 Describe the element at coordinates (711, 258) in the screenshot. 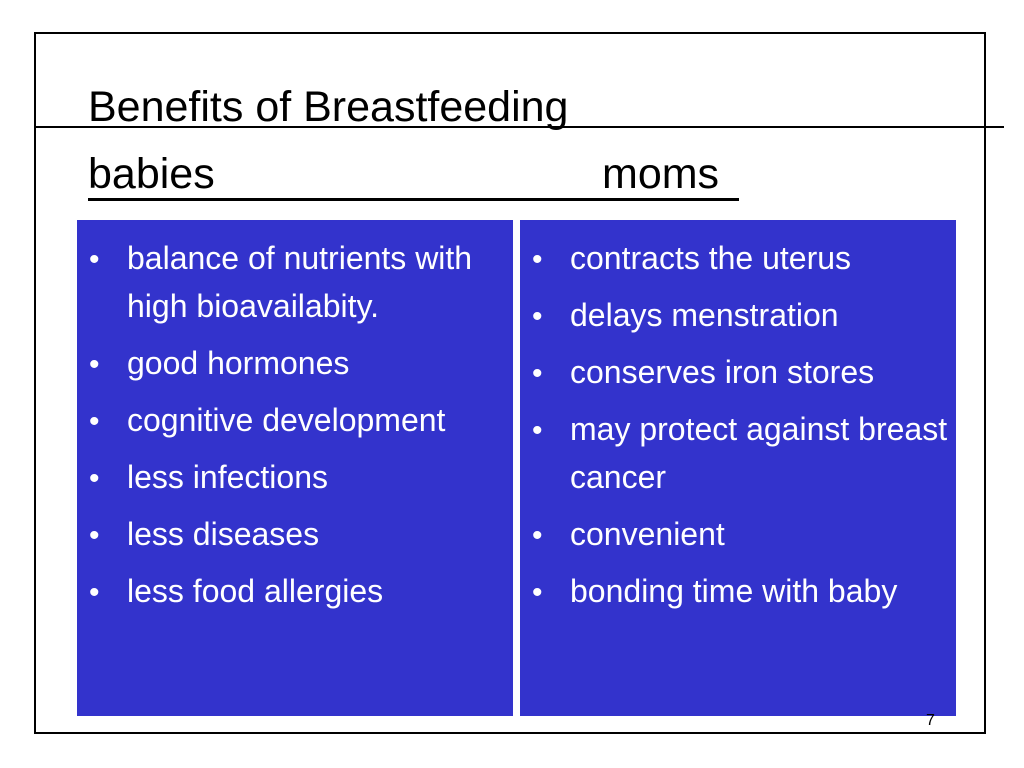

I see `moms-item-text: contracts the uterus` at that location.